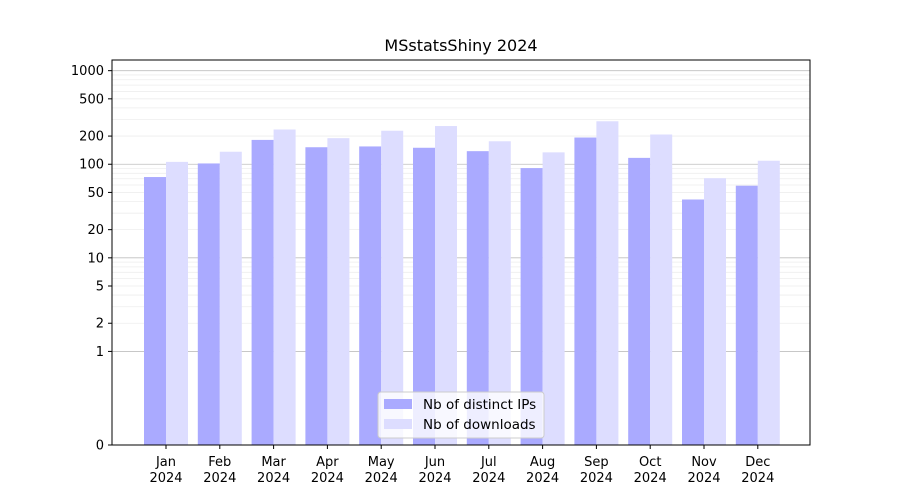 The image size is (900, 500). What do you see at coordinates (91, 99) in the screenshot?
I see `y-tick-label: 500` at bounding box center [91, 99].